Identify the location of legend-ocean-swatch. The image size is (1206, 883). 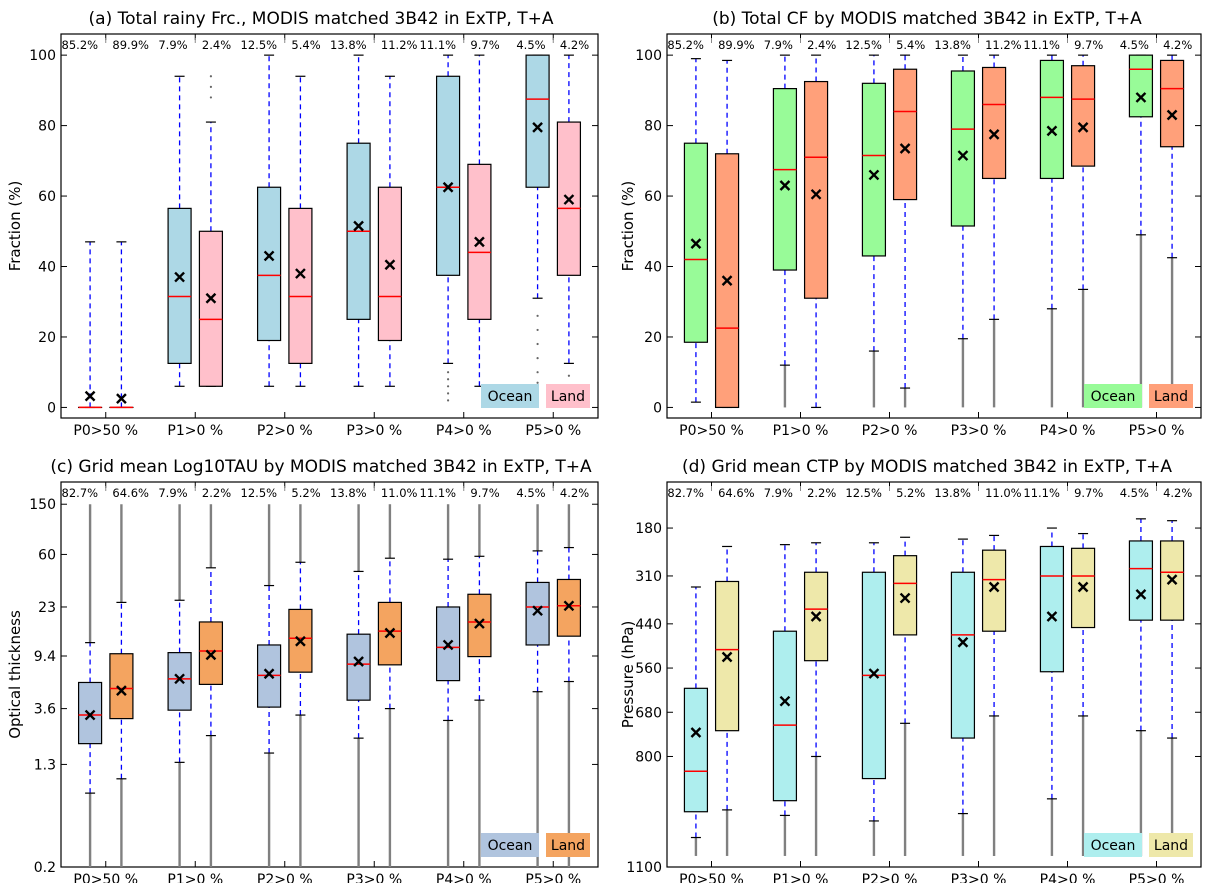
(510, 396).